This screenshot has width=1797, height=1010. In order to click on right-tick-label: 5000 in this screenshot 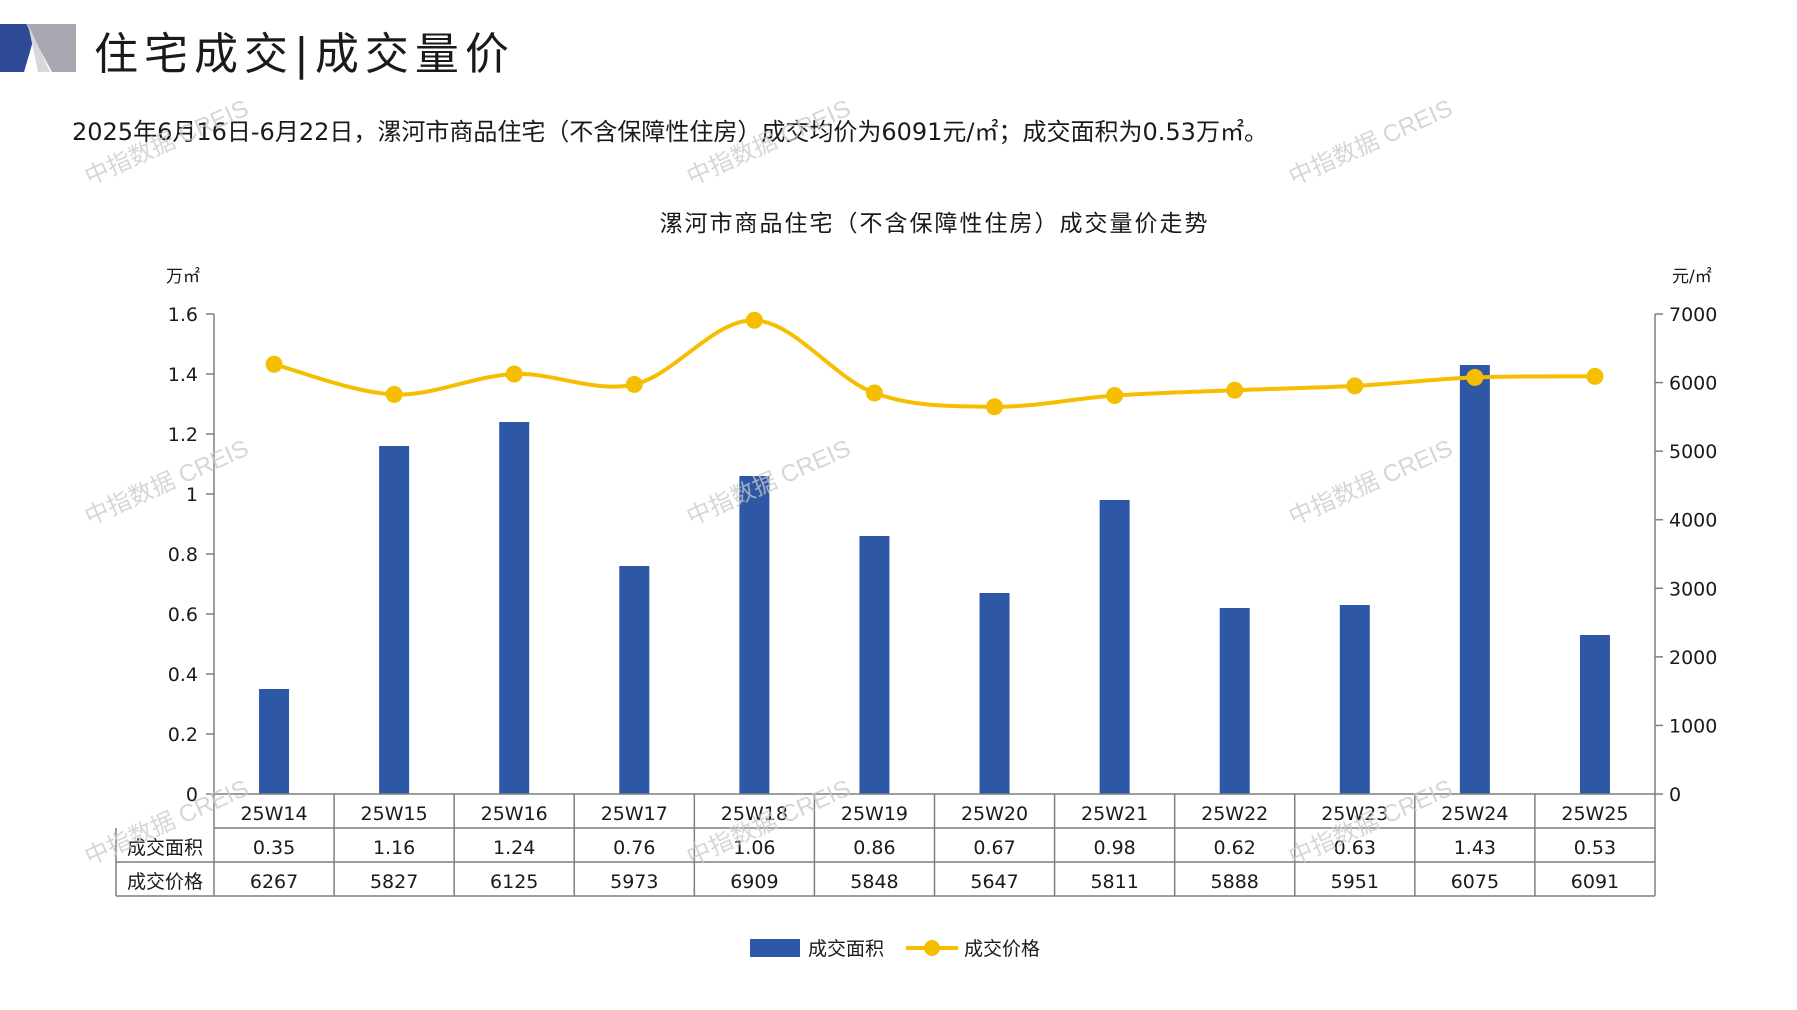, I will do `click(1693, 452)`.